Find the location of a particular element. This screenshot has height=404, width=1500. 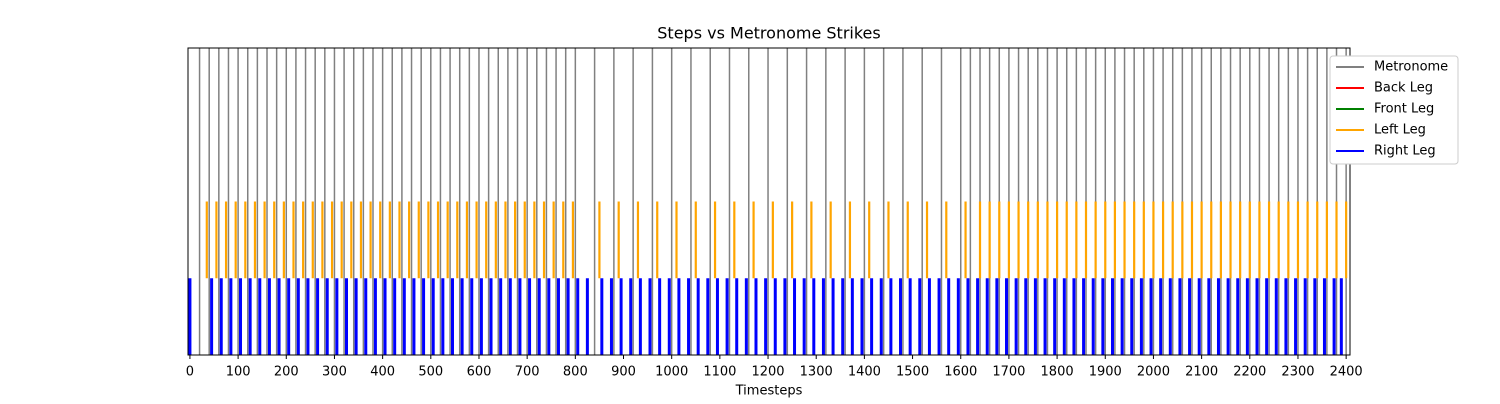

x-axis-label: Timesteps is located at coordinates (769, 391).